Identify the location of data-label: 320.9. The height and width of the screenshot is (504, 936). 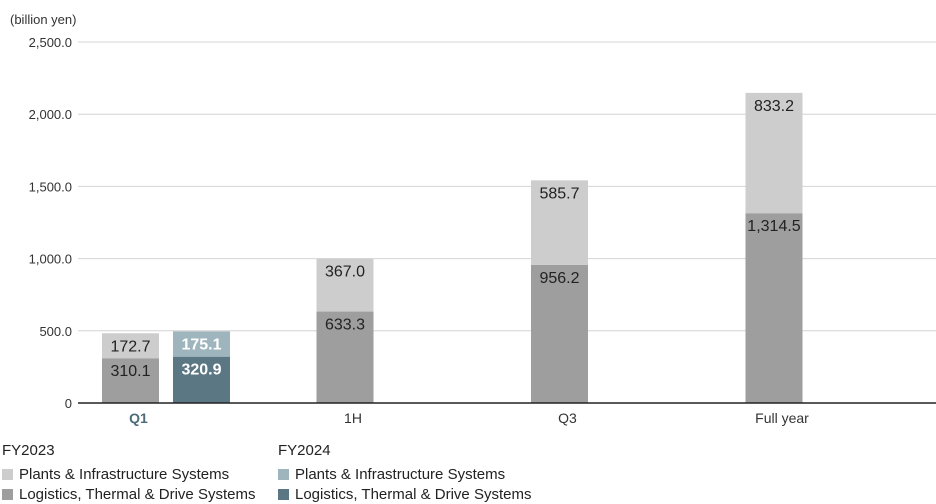
(201, 370).